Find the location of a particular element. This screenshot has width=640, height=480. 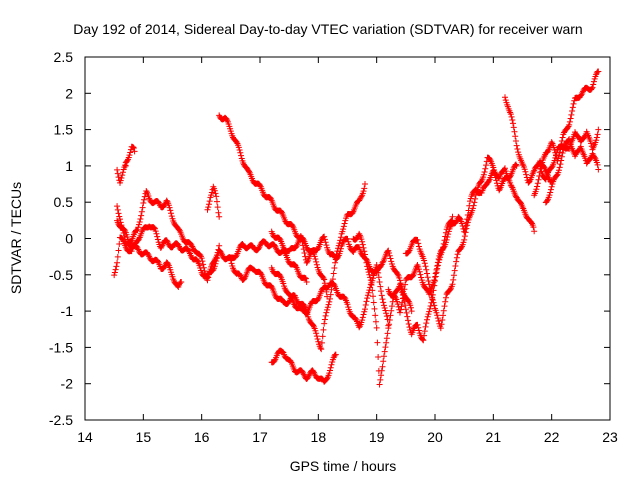

series-track-f is located at coordinates (213, 201).